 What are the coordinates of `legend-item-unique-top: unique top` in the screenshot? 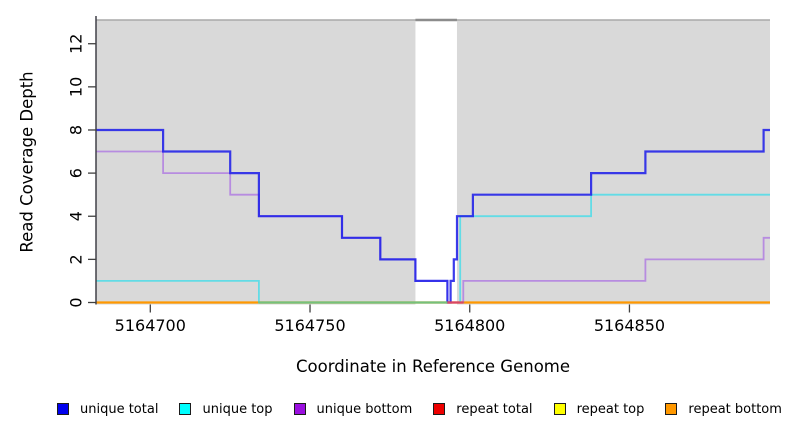 It's located at (226, 409).